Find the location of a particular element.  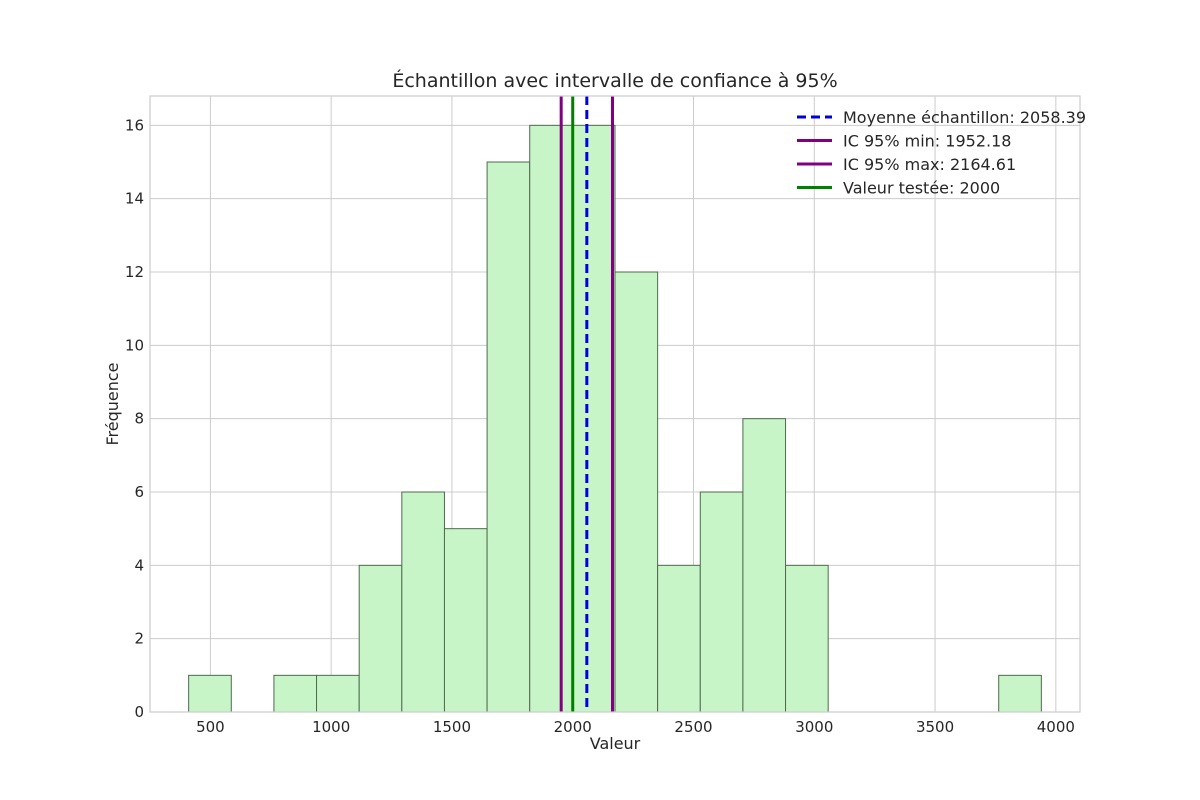

y-tick-label: 12 is located at coordinates (134, 272).